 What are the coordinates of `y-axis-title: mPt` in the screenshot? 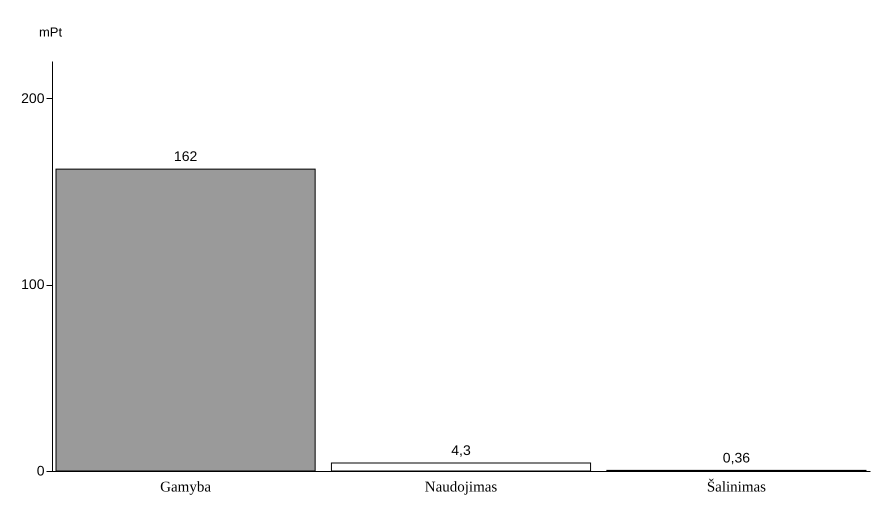 It's located at (50, 32).